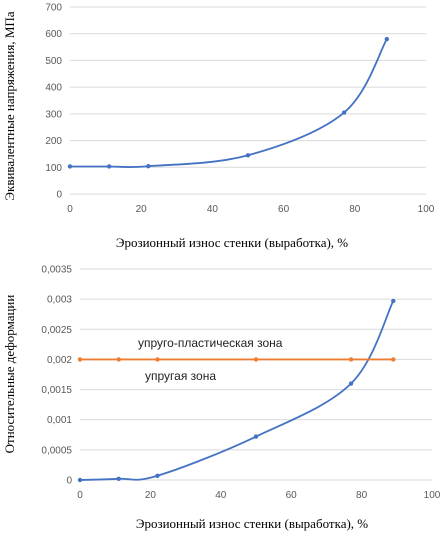 Image resolution: width=446 pixels, height=533 pixels. What do you see at coordinates (53, 88) in the screenshot?
I see `y-tick-label: 400` at bounding box center [53, 88].